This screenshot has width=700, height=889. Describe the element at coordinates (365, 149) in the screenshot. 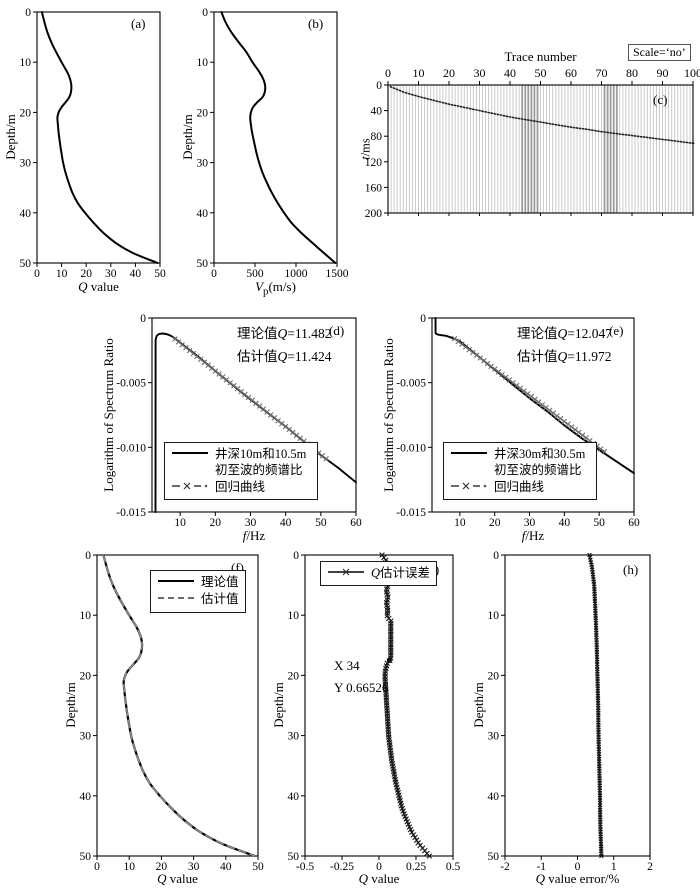

I see `y-axis-label-c: t/ms` at that location.